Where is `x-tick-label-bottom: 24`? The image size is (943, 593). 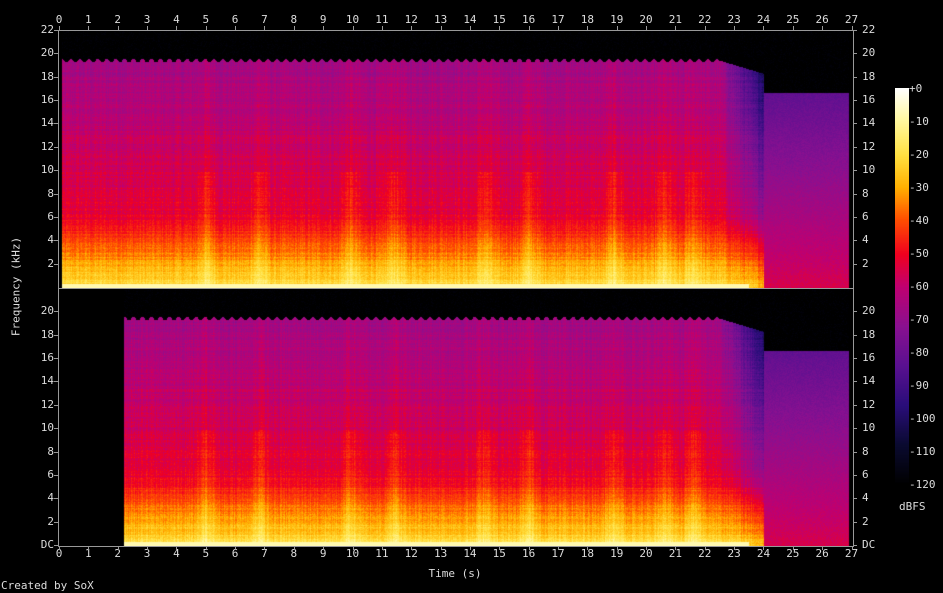 x-tick-label-bottom: 24 is located at coordinates (763, 553).